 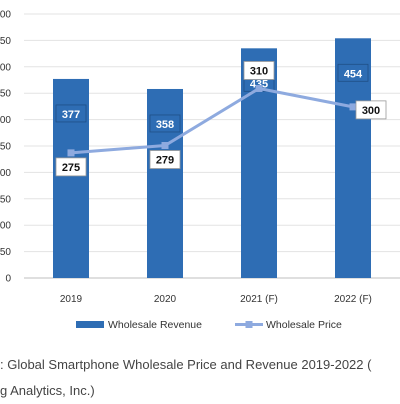 I want to click on legend-swatch-revenue, so click(x=90, y=324).